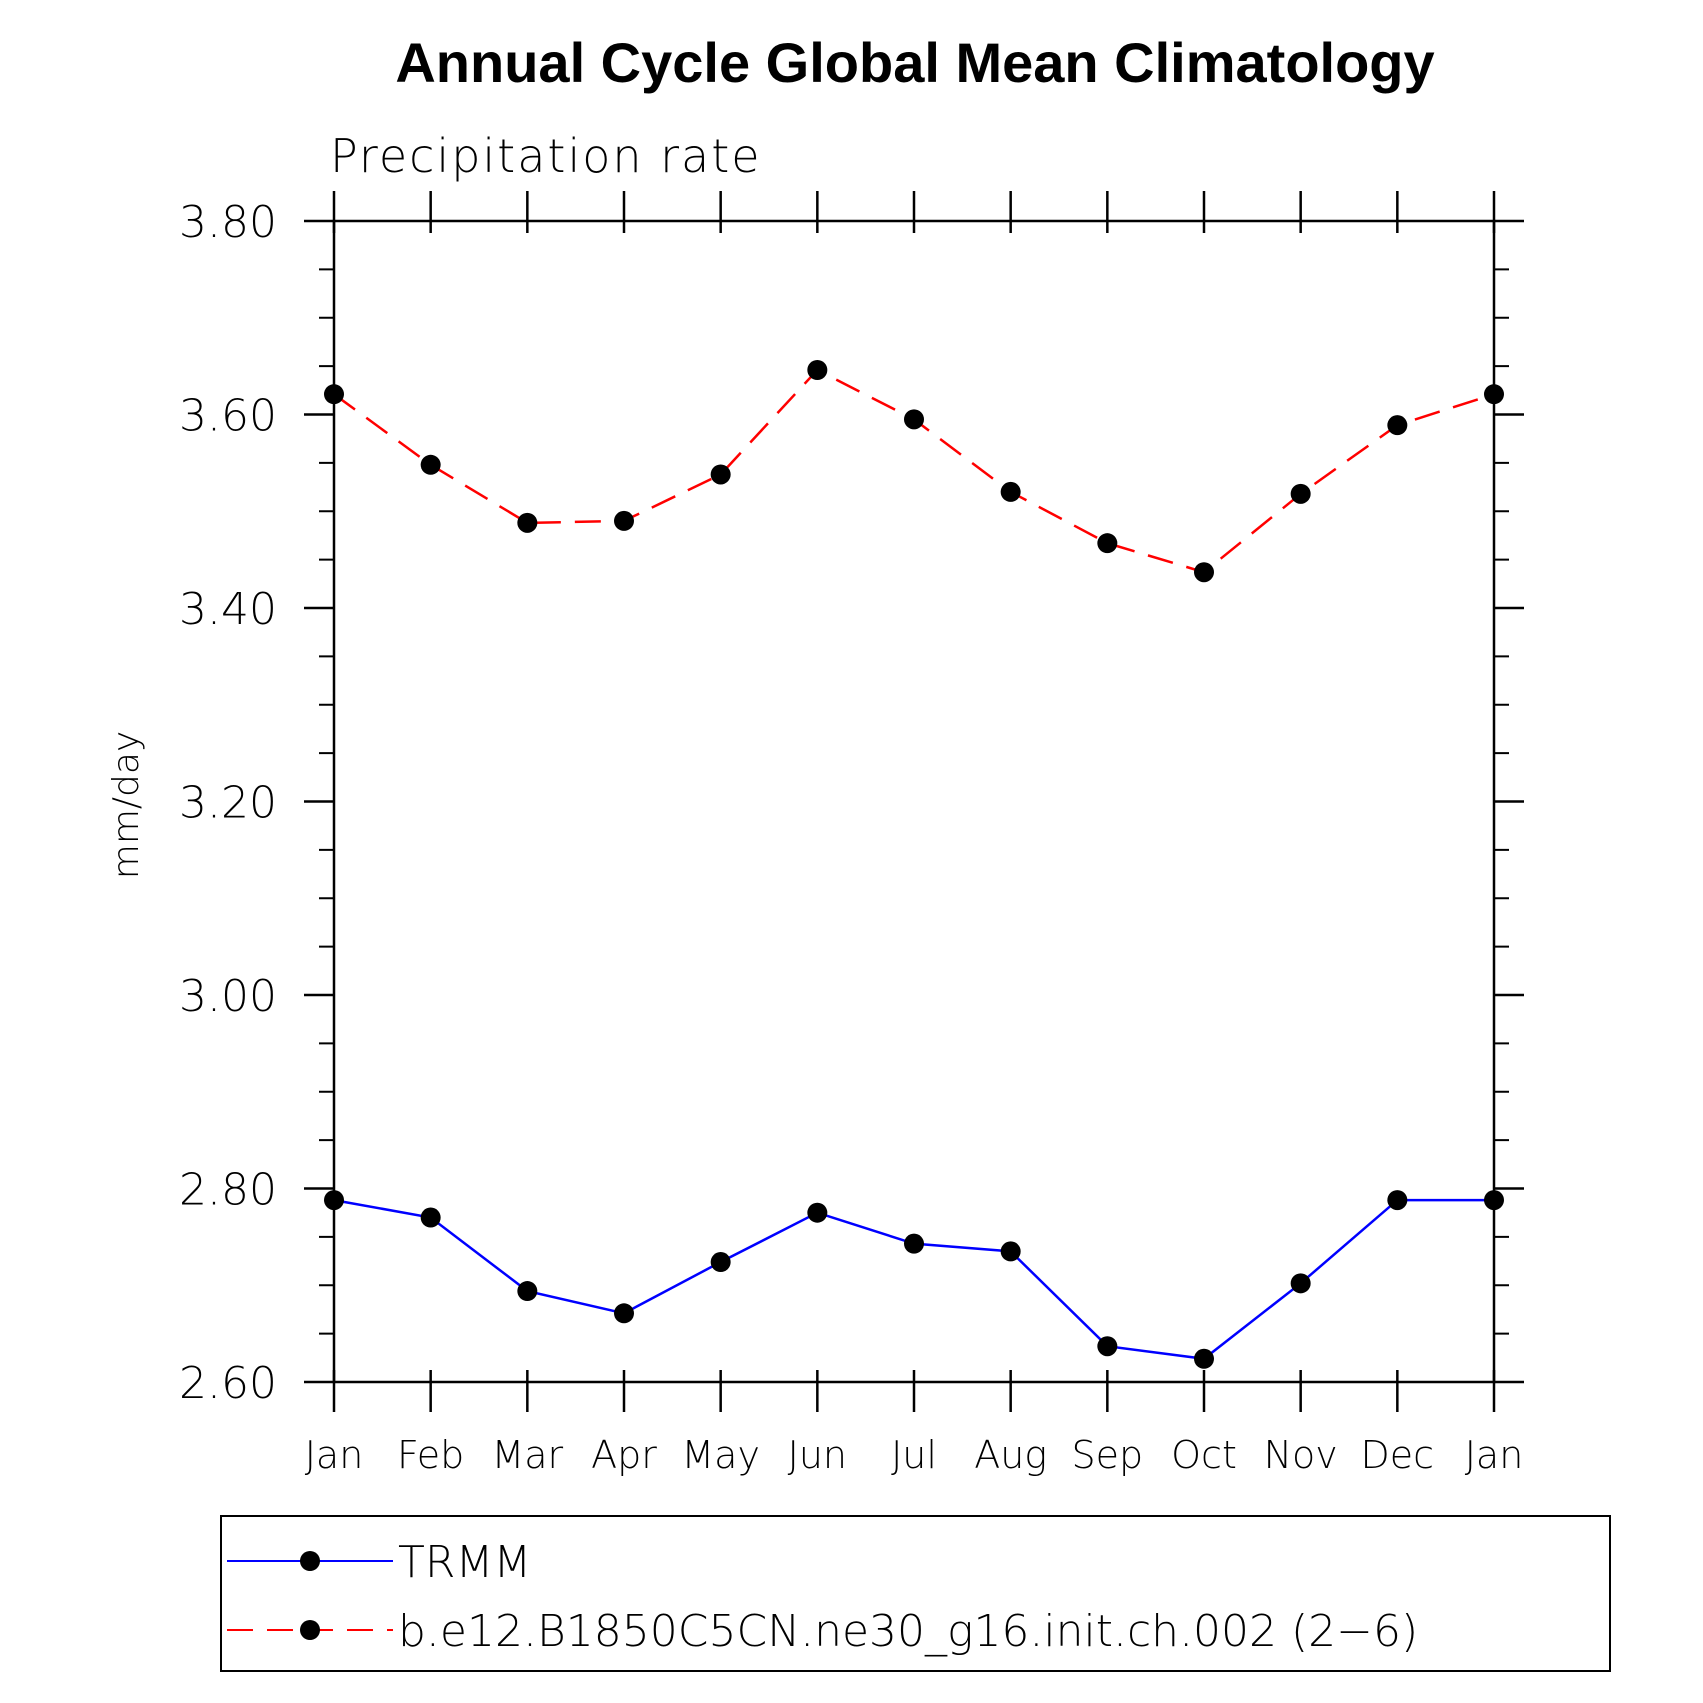 The height and width of the screenshot is (1703, 1703). Describe the element at coordinates (430, 1455) in the screenshot. I see `x-tick-label: Feb` at that location.